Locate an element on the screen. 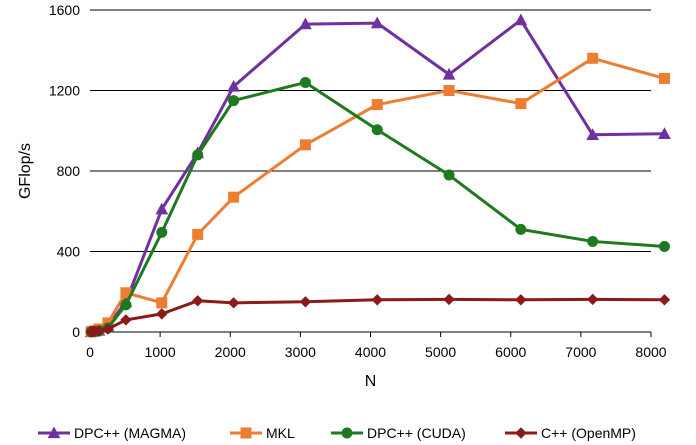 The width and height of the screenshot is (696, 445). legend-label: C++ (OpenMP) is located at coordinates (588, 433).